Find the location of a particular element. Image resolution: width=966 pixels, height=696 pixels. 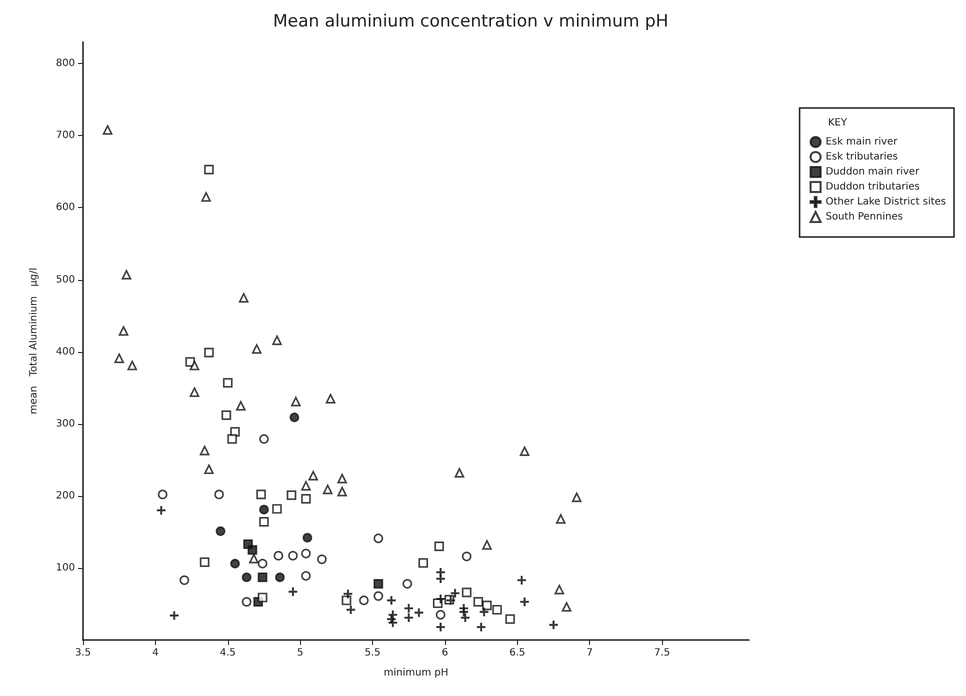

y-tick-label: 800 is located at coordinates (65, 64).